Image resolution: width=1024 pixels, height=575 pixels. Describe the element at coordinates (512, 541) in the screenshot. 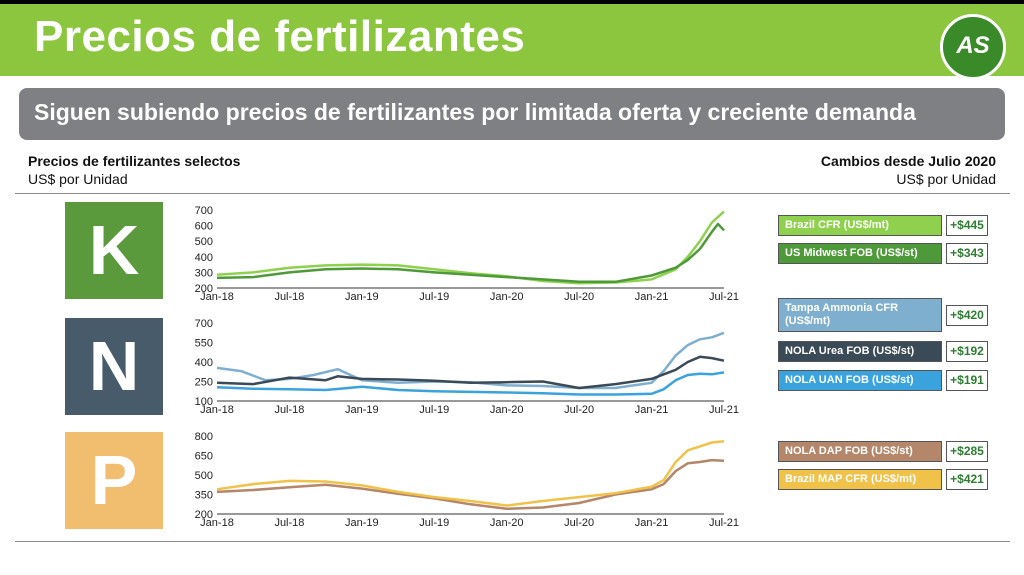

I see `divider-bottom` at that location.